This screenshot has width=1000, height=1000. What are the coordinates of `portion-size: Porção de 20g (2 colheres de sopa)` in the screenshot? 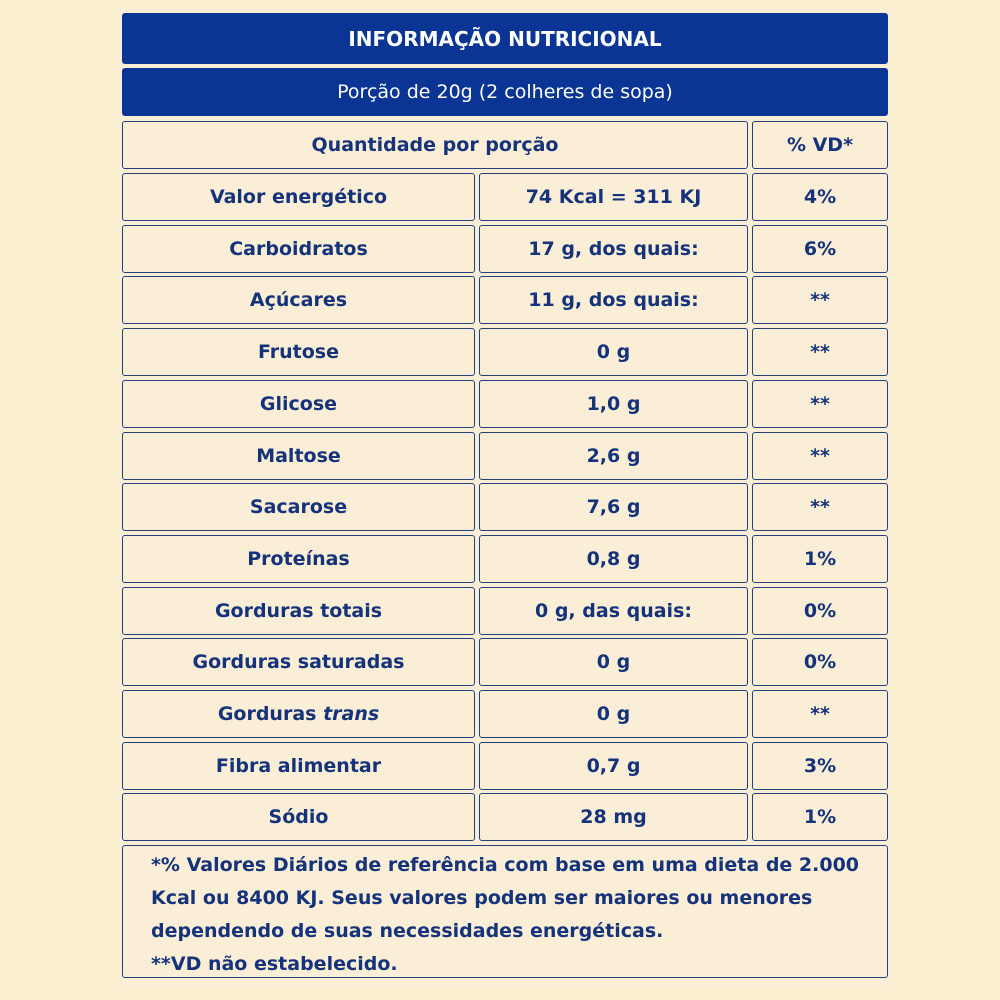 It's located at (505, 92).